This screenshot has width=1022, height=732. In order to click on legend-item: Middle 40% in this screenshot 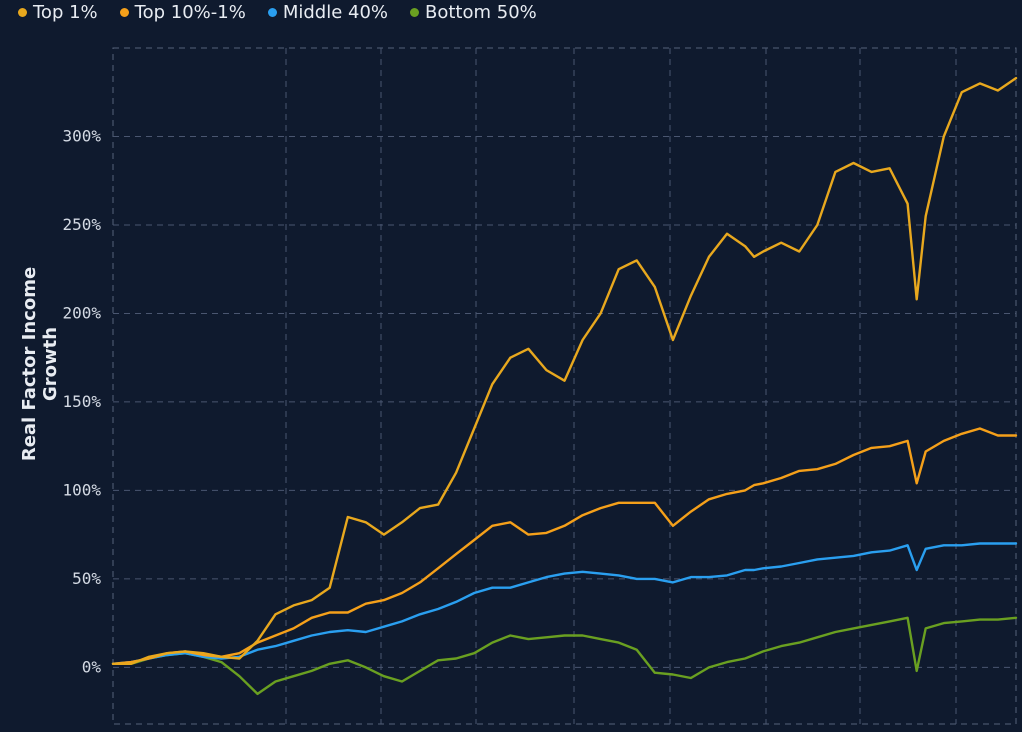, I will do `click(327, 12)`.